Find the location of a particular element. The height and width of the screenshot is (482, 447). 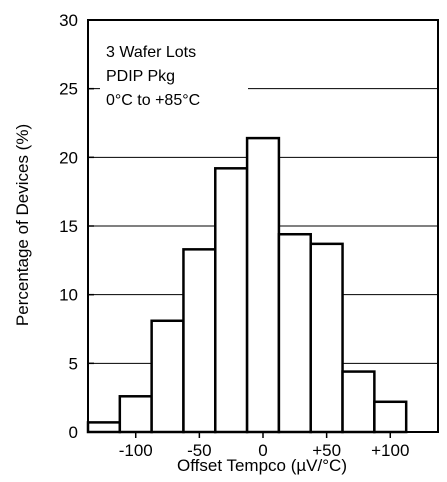

x-tick-label-4: +100 is located at coordinates (390, 450).